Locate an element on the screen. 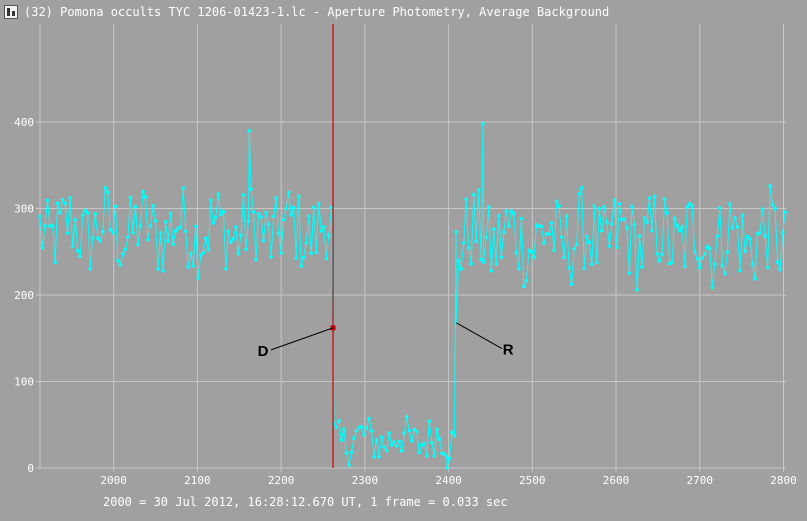  y-tick-label: 400 is located at coordinates (24, 122).